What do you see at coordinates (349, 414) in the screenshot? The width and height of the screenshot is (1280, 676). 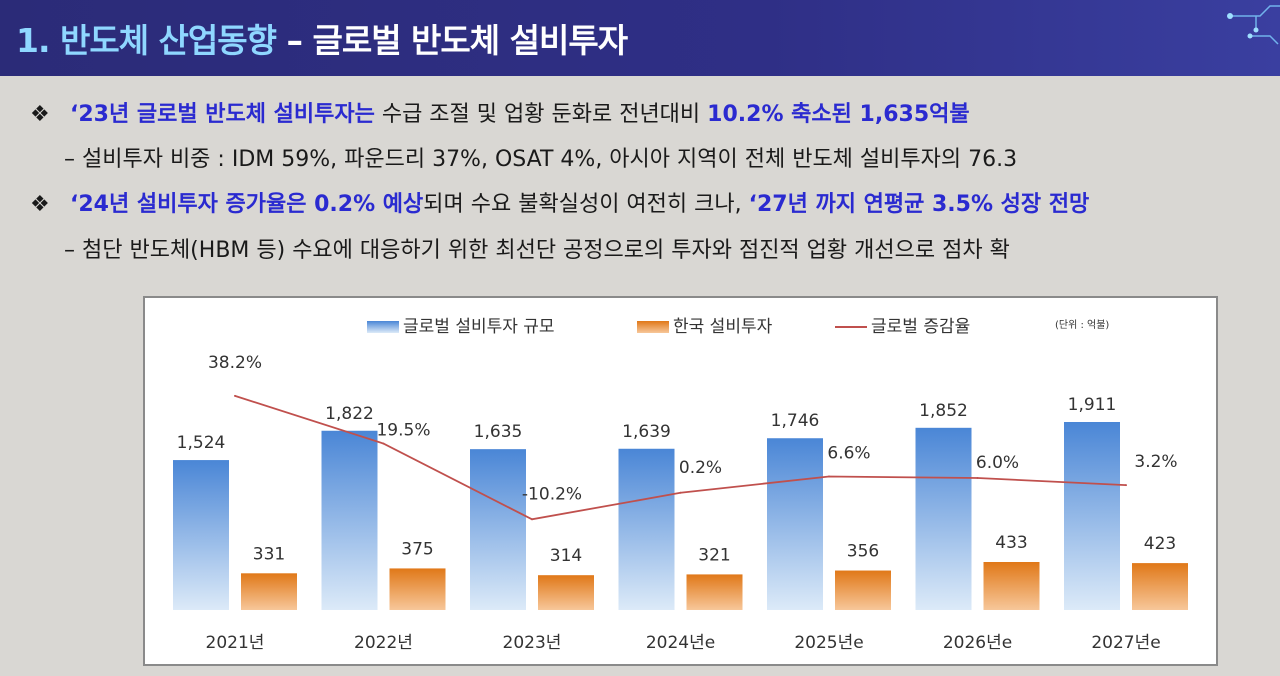 I see `bar-global-label: 1,822` at bounding box center [349, 414].